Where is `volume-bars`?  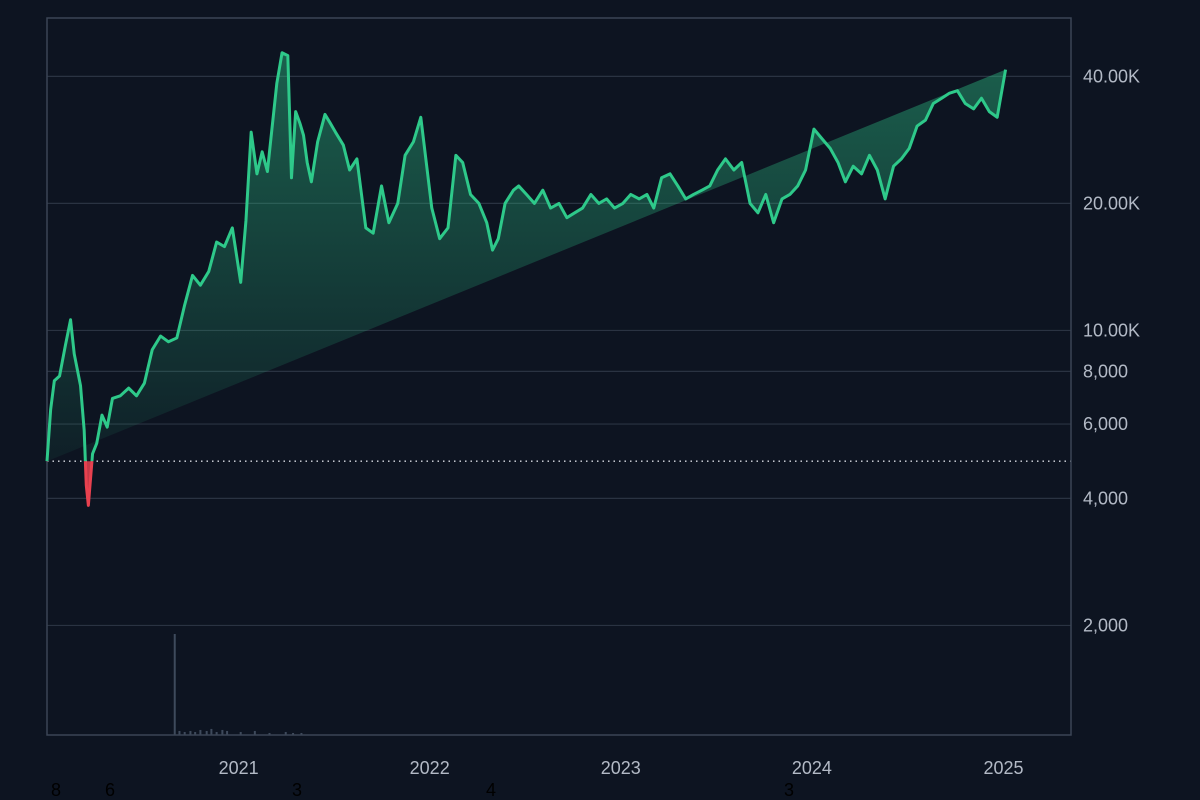
volume-bars is located at coordinates (238, 684).